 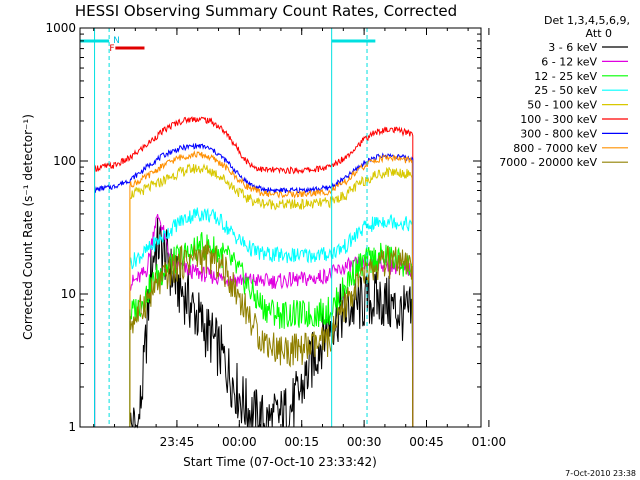 What do you see at coordinates (426, 442) in the screenshot?
I see `x-tick-label-4: 00:45` at bounding box center [426, 442].